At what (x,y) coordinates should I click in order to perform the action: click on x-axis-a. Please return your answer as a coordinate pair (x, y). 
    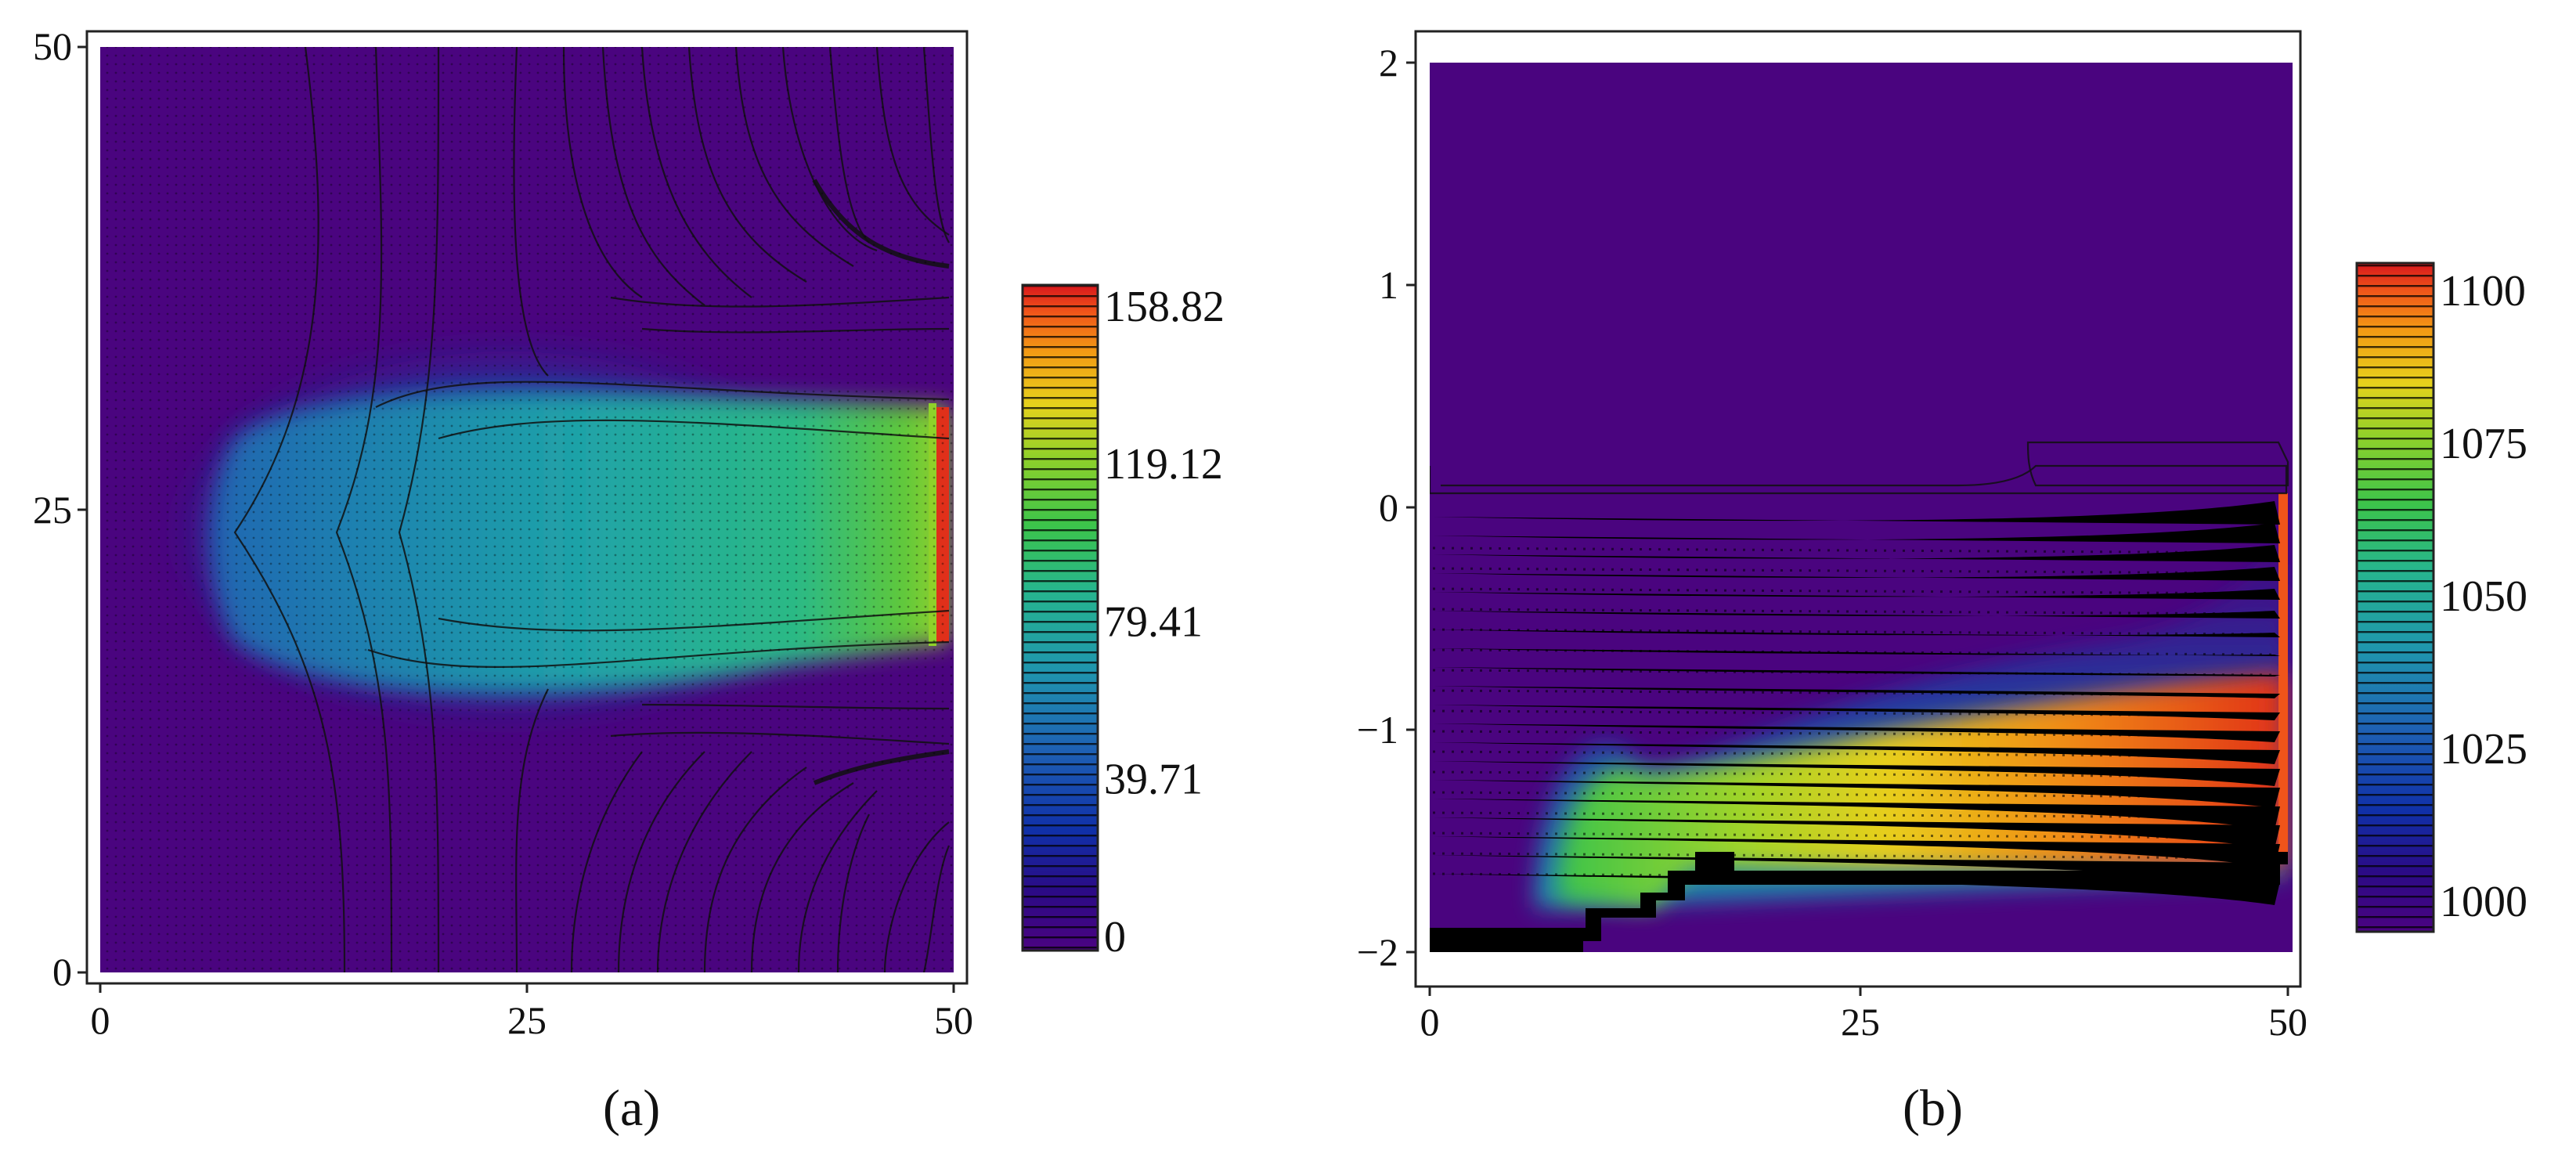
    Looking at the image, I should click on (527, 988).